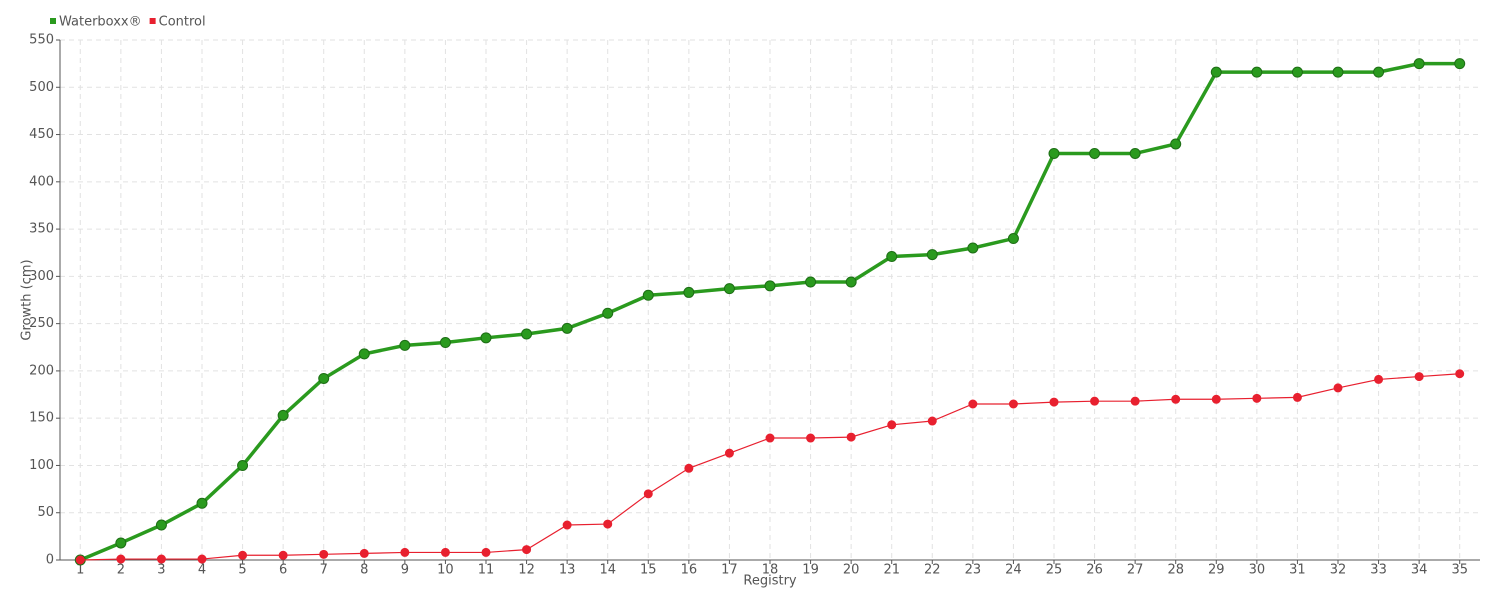 Image resolution: width=1500 pixels, height=600 pixels. I want to click on y-tick-label: 550, so click(41, 40).